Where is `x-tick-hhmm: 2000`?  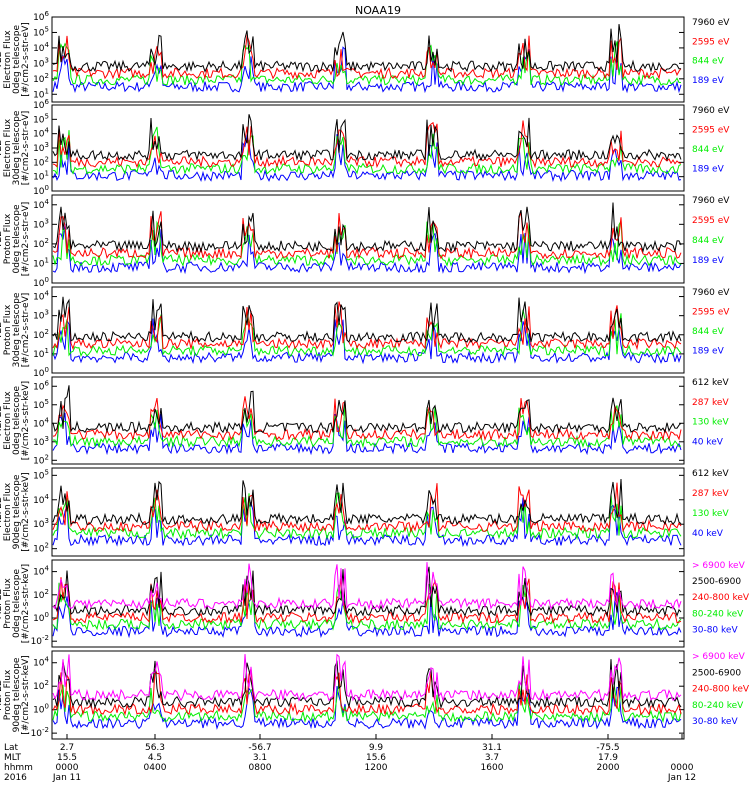 x-tick-hhmm: 2000 is located at coordinates (608, 768).